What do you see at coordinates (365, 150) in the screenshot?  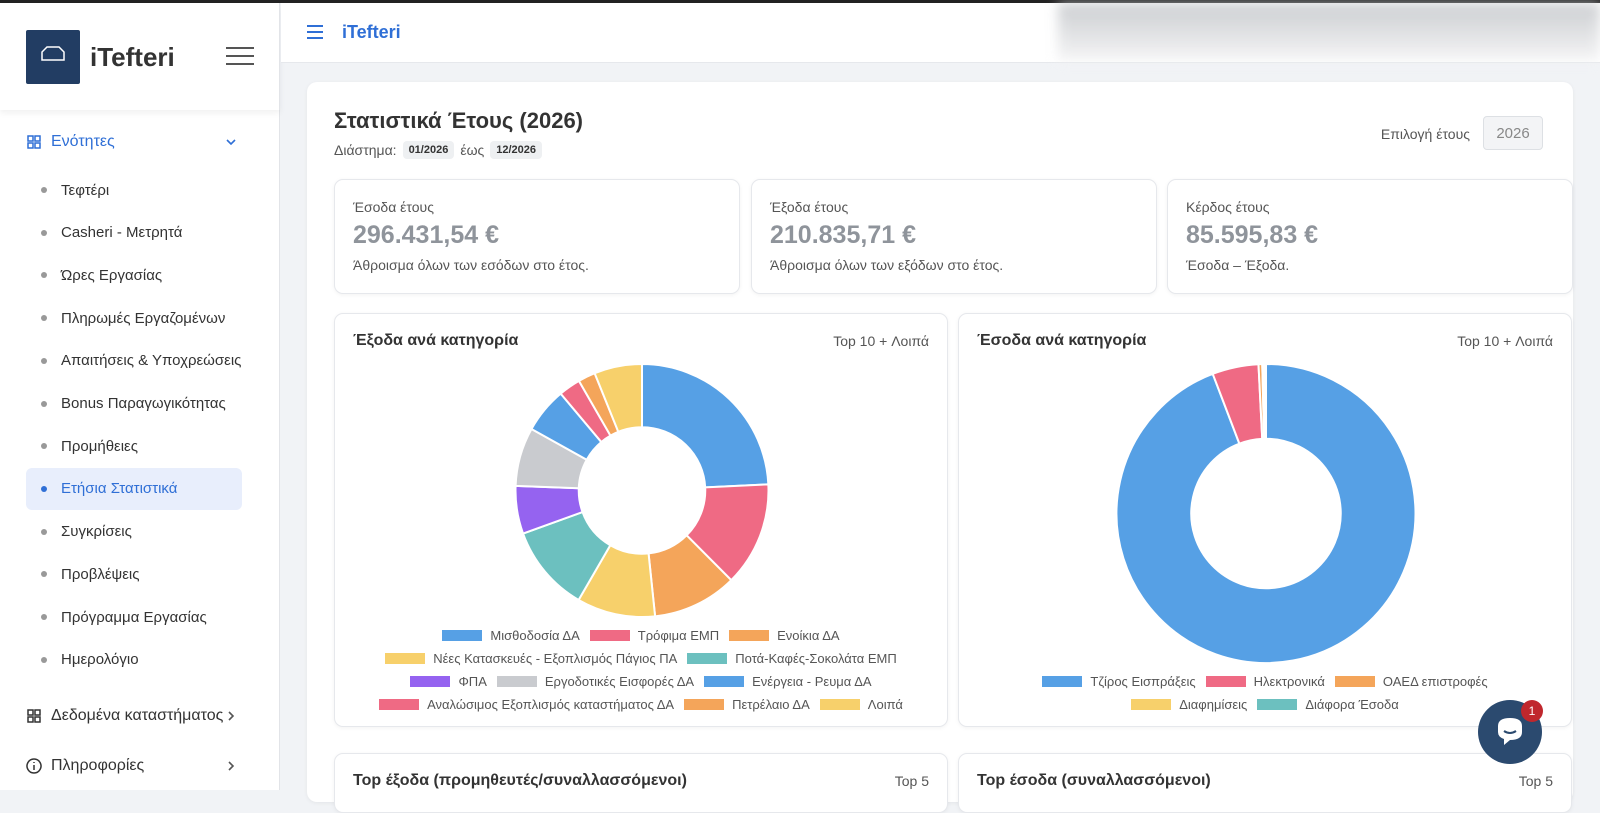 I see `period-label: Διάστημα:` at bounding box center [365, 150].